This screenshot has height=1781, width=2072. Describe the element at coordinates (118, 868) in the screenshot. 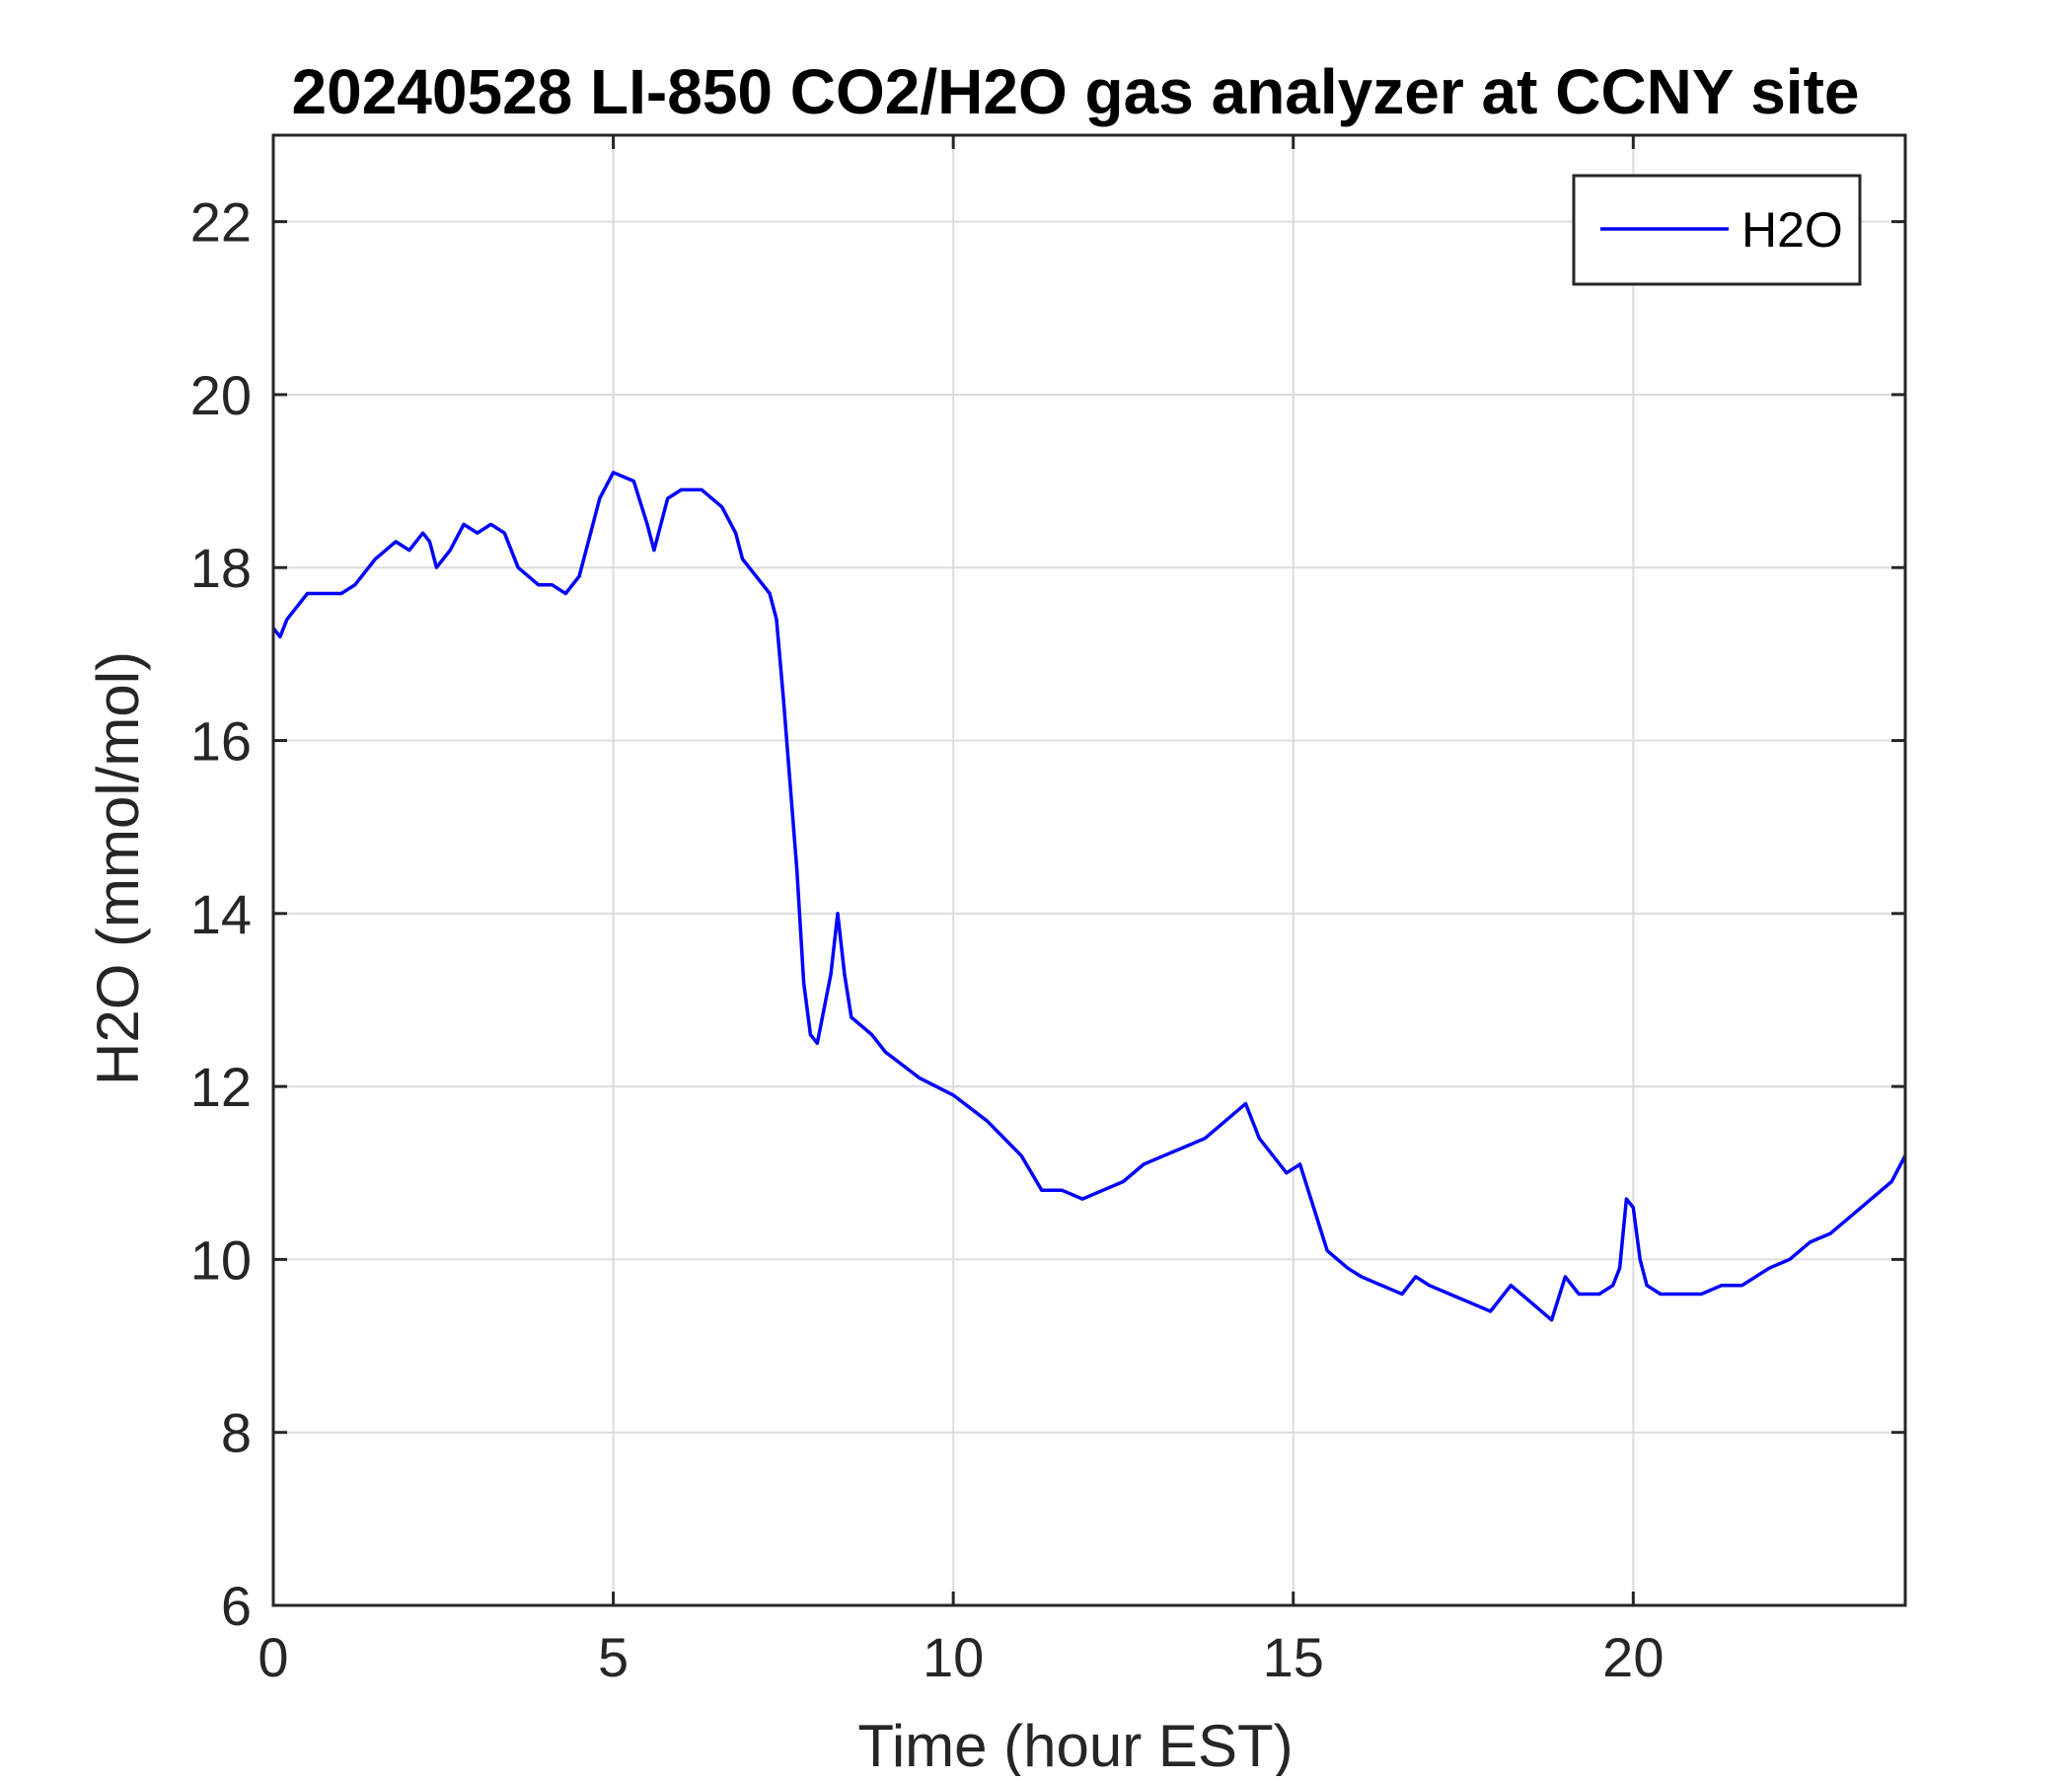

I see `y-axis-label: H2O (mmol/mol)` at that location.